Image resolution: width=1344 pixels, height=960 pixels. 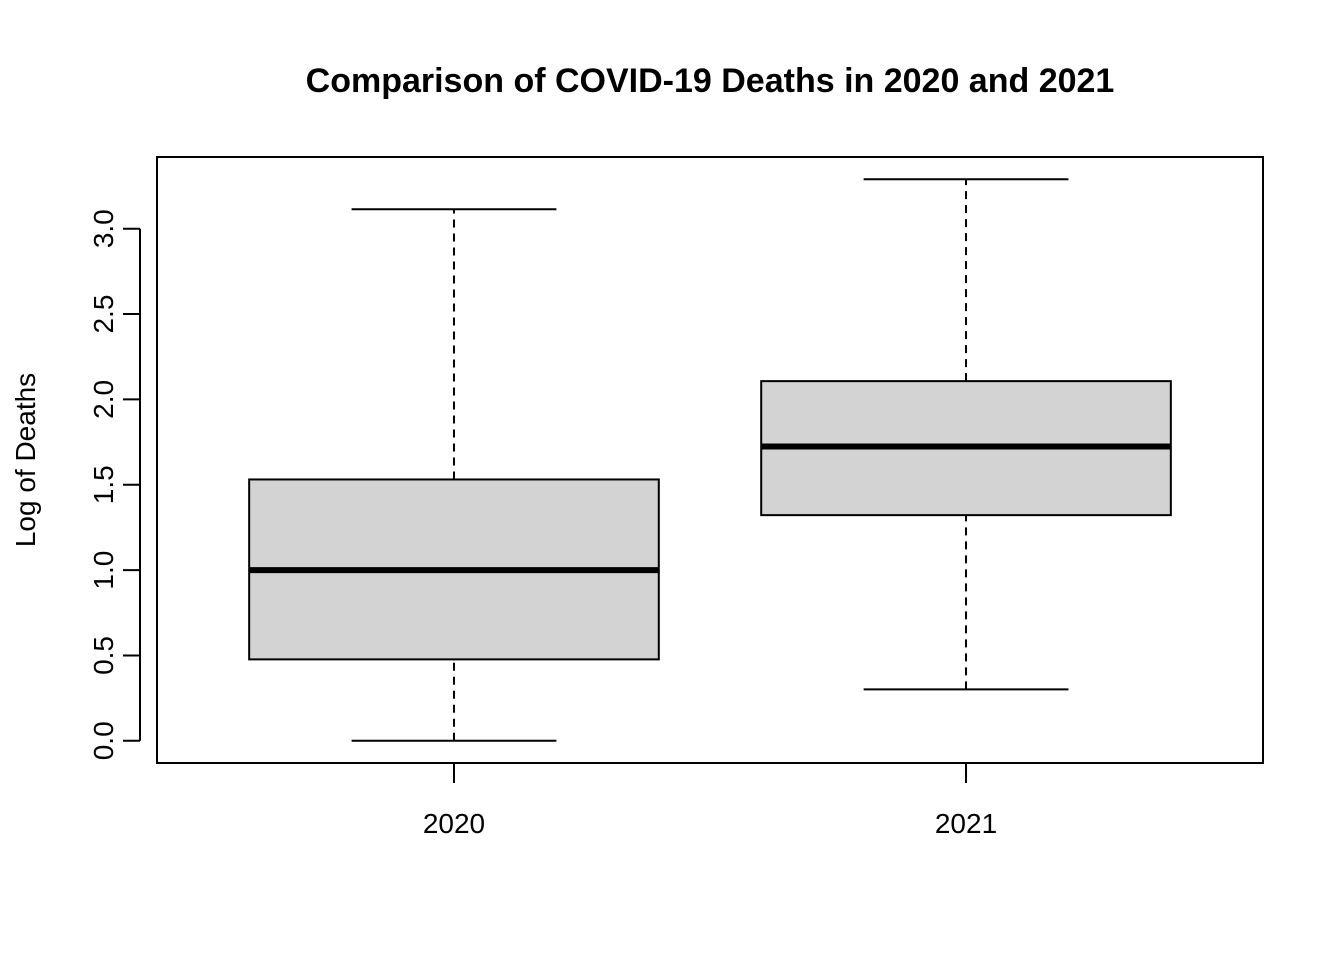 I want to click on x-axis: 2020 2021, so click(x=710, y=801).